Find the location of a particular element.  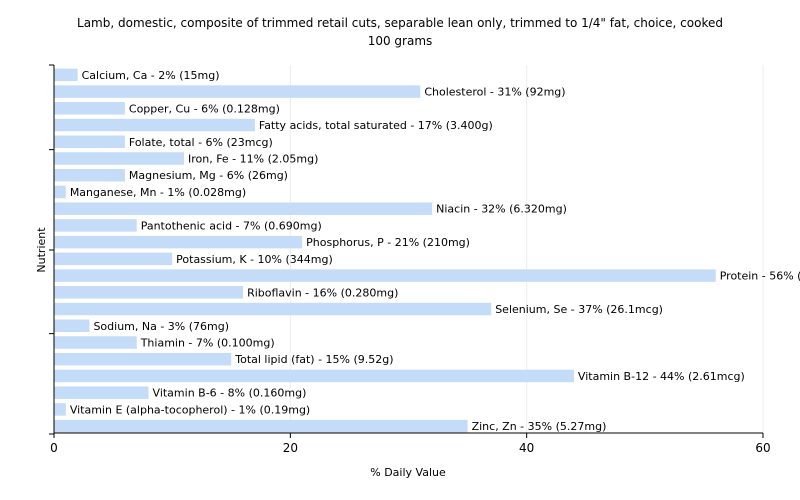

bar-data-label: Sodium, Na - 3% (76mg) is located at coordinates (161, 326).